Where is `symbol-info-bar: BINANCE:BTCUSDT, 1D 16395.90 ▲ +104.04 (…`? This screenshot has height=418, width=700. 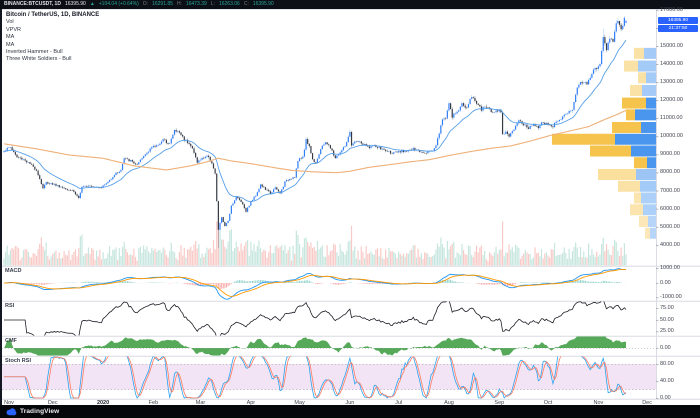 symbol-info-bar: BINANCE:BTCUSDT, 1D 16395.90 ▲ +104.04 (… is located at coordinates (350, 4).